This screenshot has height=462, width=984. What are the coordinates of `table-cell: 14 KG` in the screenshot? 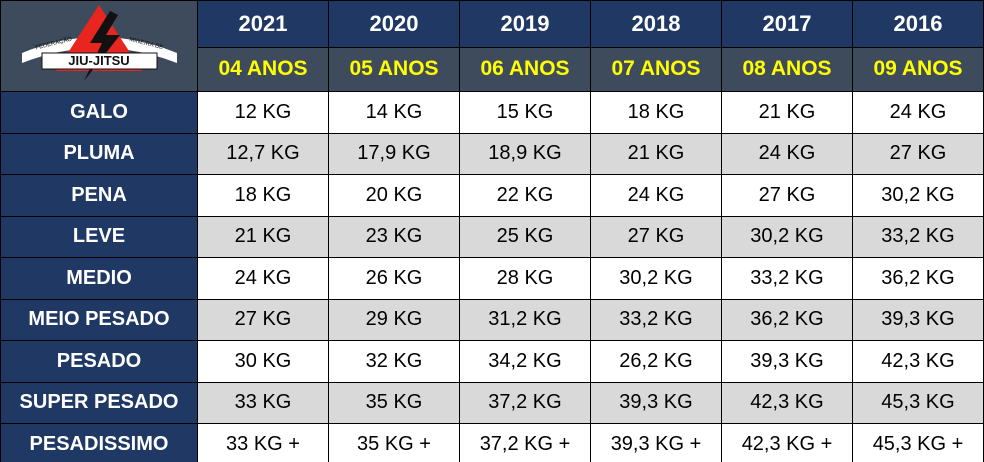 It's located at (394, 112).